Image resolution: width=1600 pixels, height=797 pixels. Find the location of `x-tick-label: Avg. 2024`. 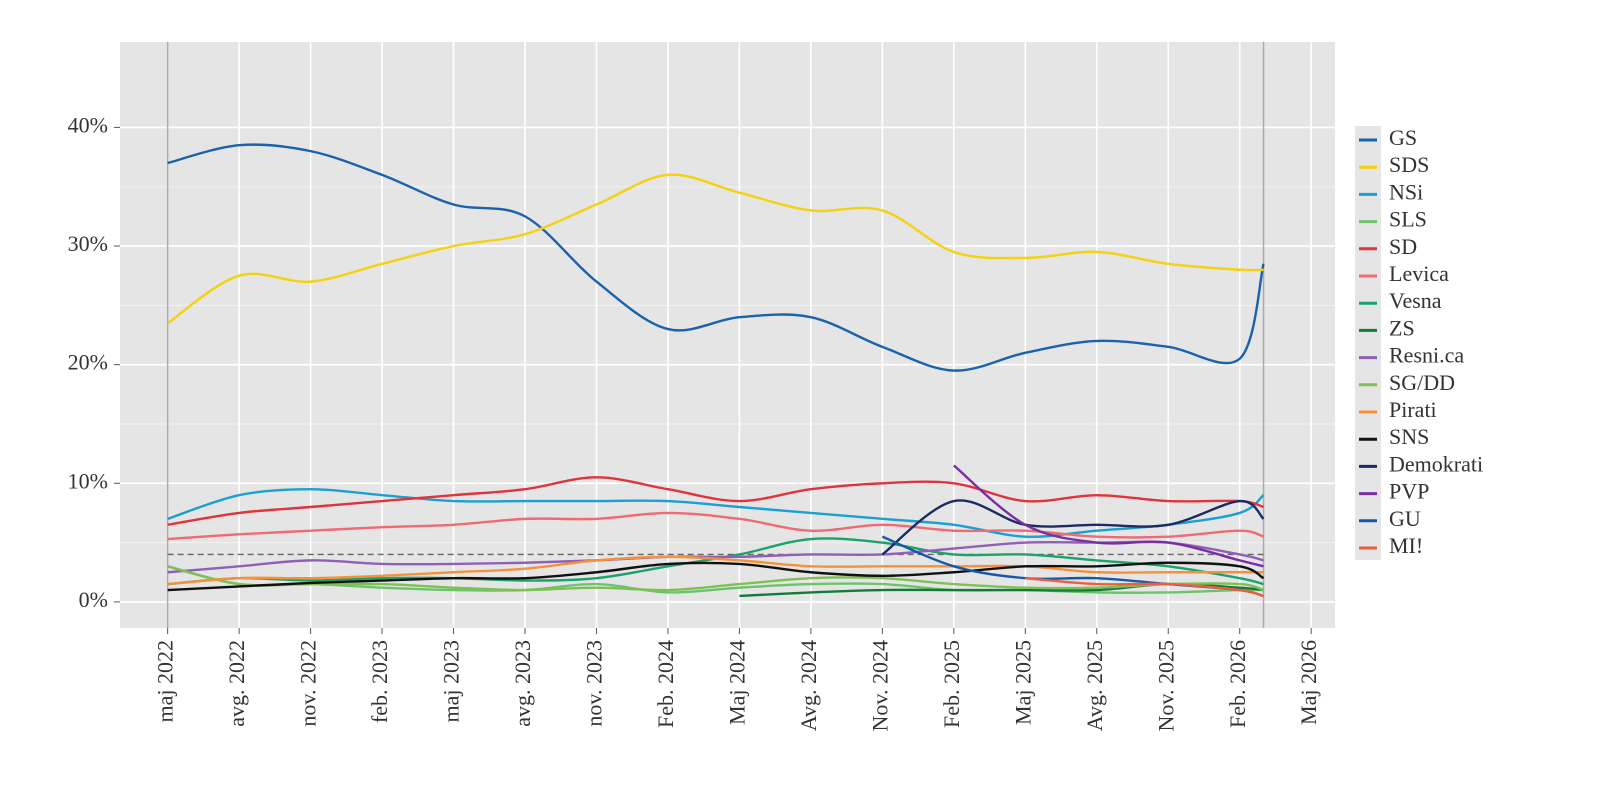

x-tick-label: Avg. 2024 is located at coordinates (808, 685).